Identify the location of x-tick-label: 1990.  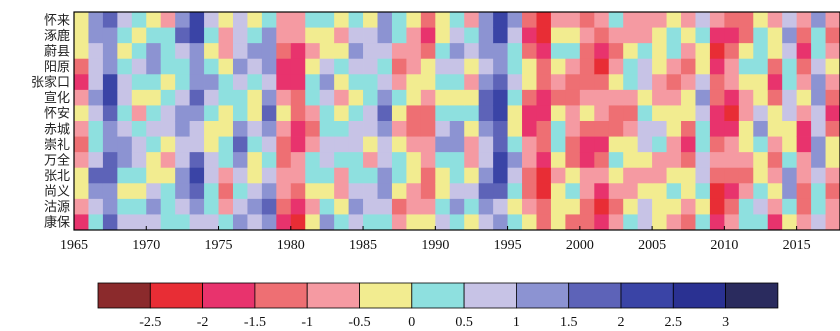
(435, 245).